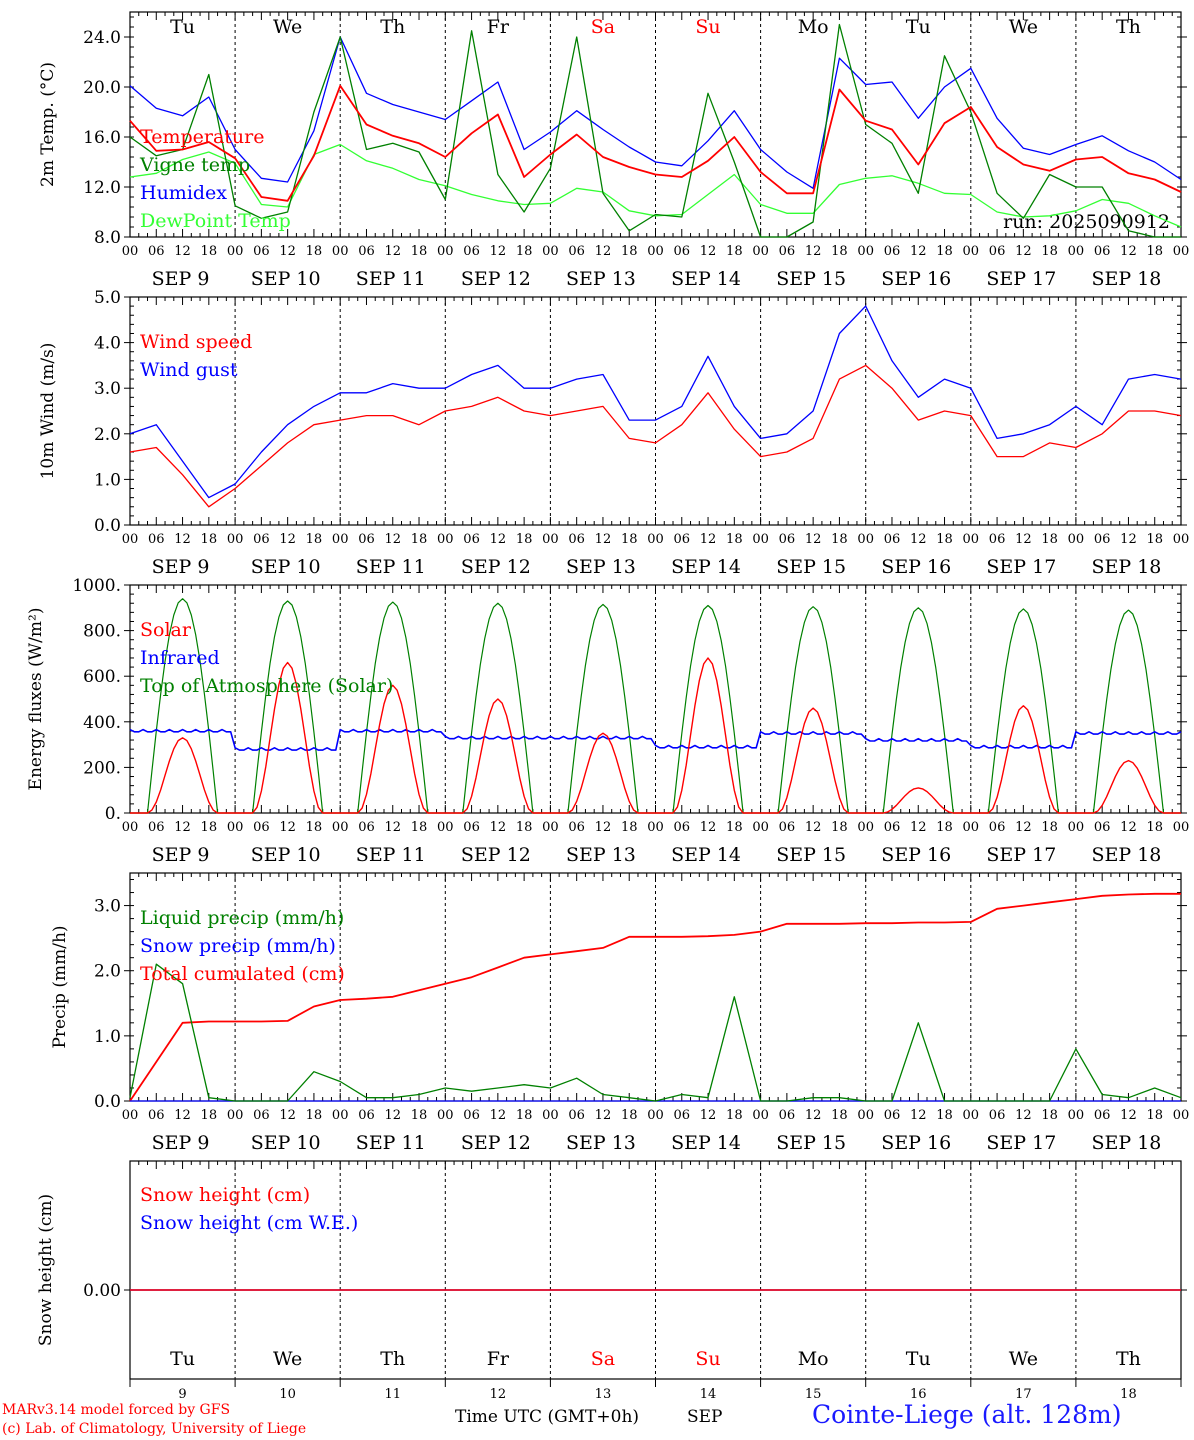  What do you see at coordinates (1023, 27) in the screenshot?
I see `weekday-label: We` at bounding box center [1023, 27].